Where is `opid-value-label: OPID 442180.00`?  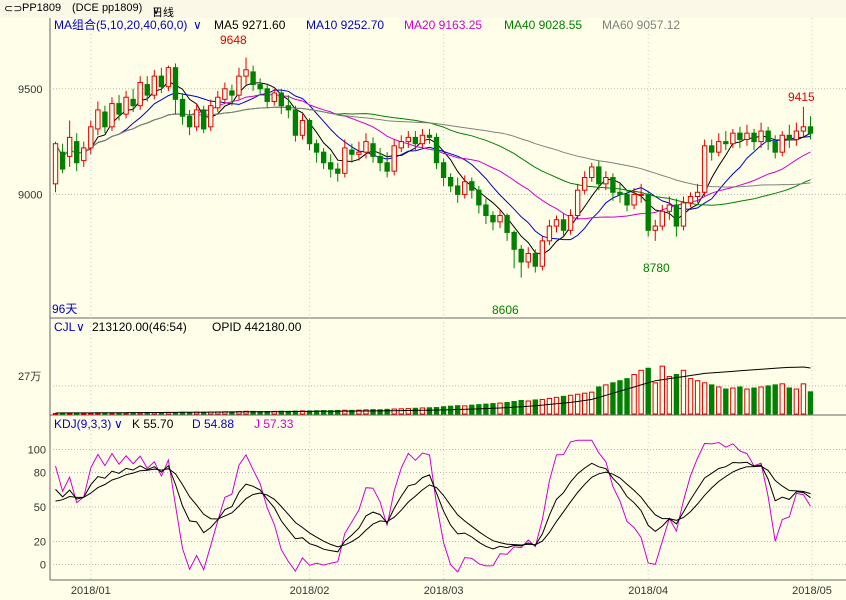 opid-value-label: OPID 442180.00 is located at coordinates (257, 327).